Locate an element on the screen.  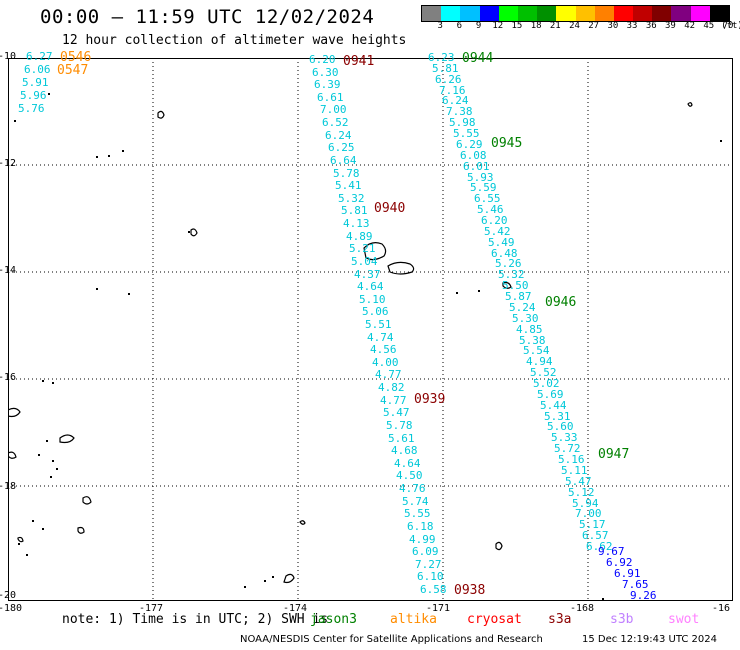
swh-value: 6.55 is located at coordinates (487, 198).